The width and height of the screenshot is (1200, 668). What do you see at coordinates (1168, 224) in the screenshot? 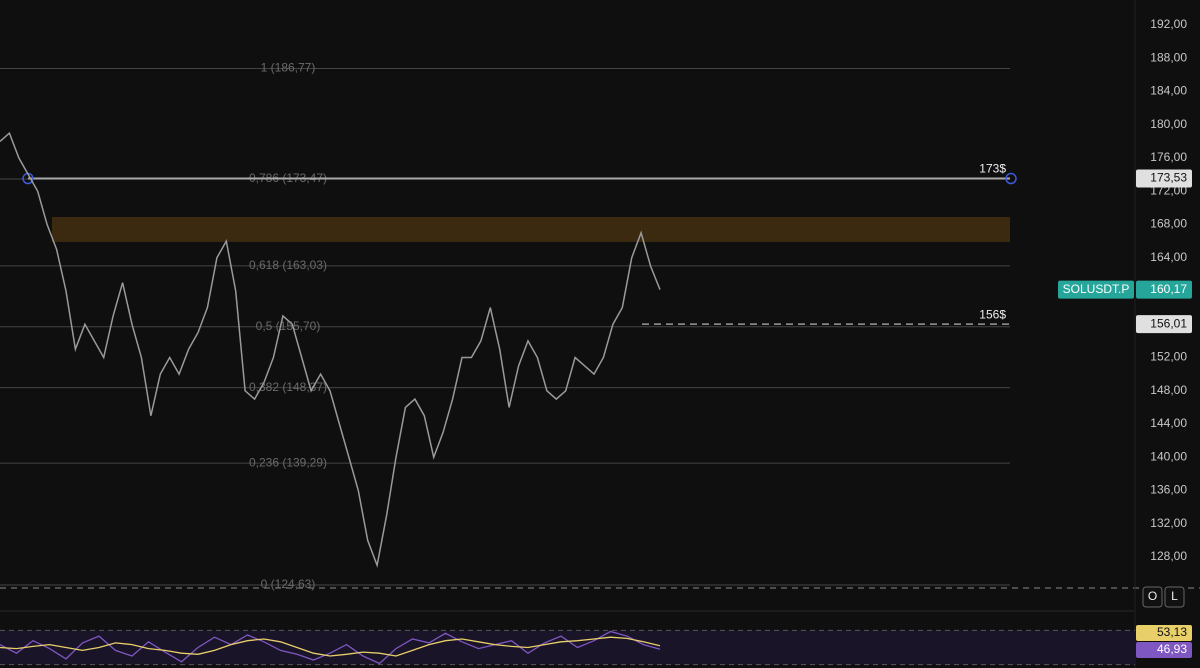
I see `y-tick-label: 168,00` at bounding box center [1168, 224].